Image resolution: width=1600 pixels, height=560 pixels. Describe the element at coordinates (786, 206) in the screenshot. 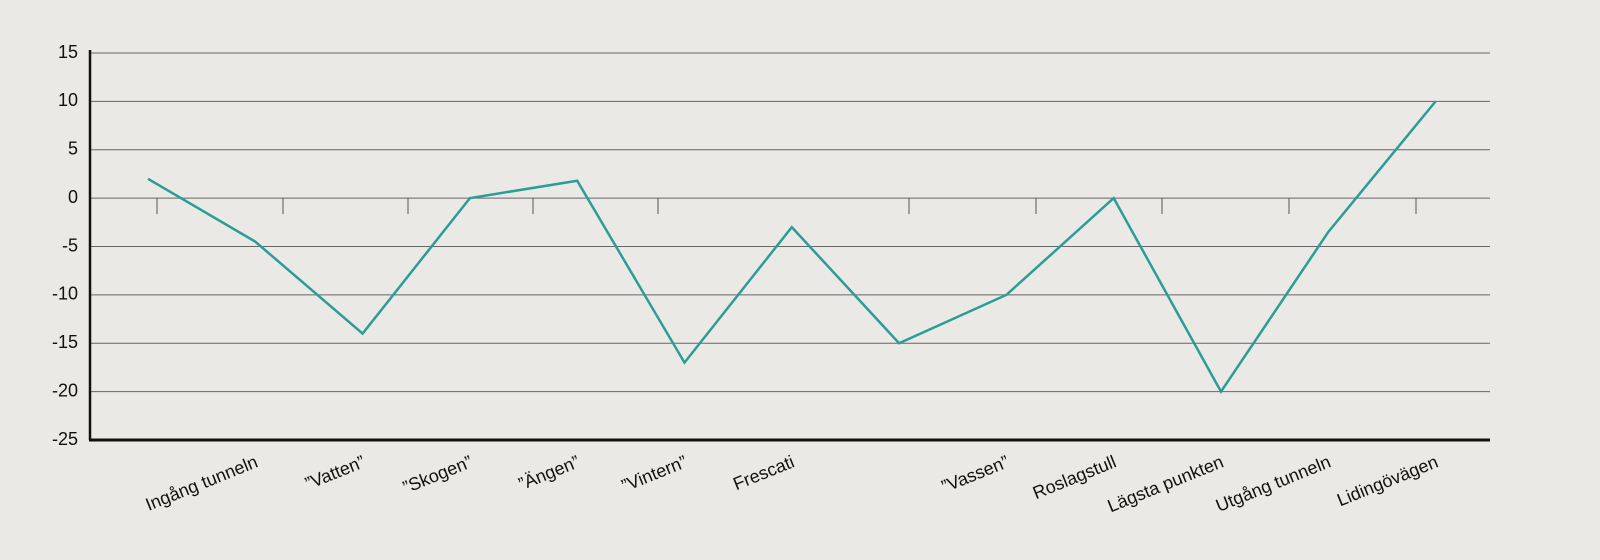

I see `zero-line-ticks` at that location.